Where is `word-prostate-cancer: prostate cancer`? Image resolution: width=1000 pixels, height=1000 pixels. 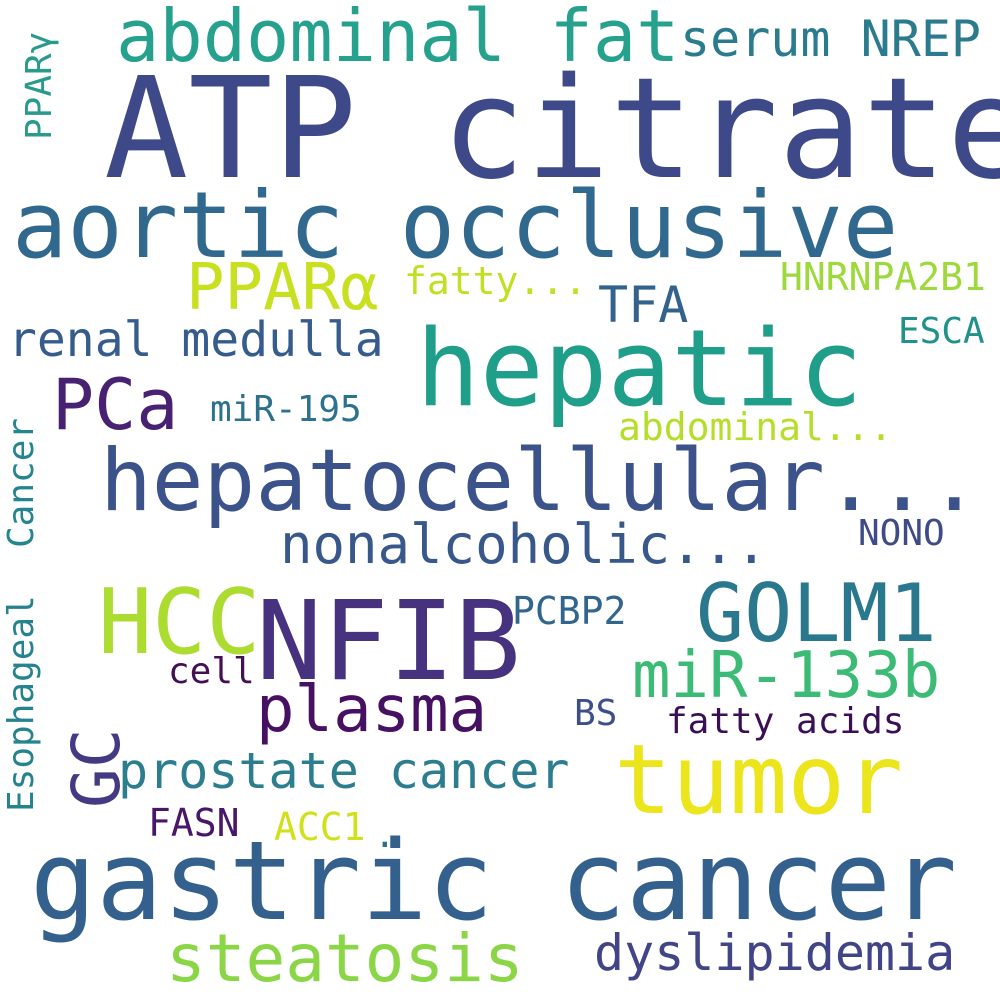
word-prostate-cancer: prostate cancer is located at coordinates (344, 771).